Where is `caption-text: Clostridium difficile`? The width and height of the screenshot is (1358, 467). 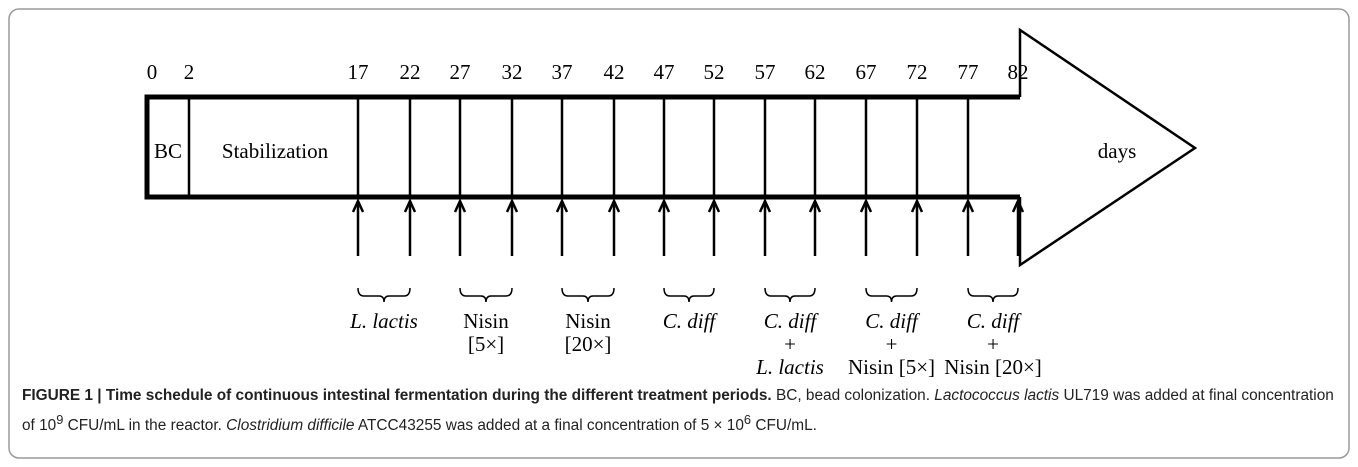 caption-text: Clostridium difficile is located at coordinates (290, 426).